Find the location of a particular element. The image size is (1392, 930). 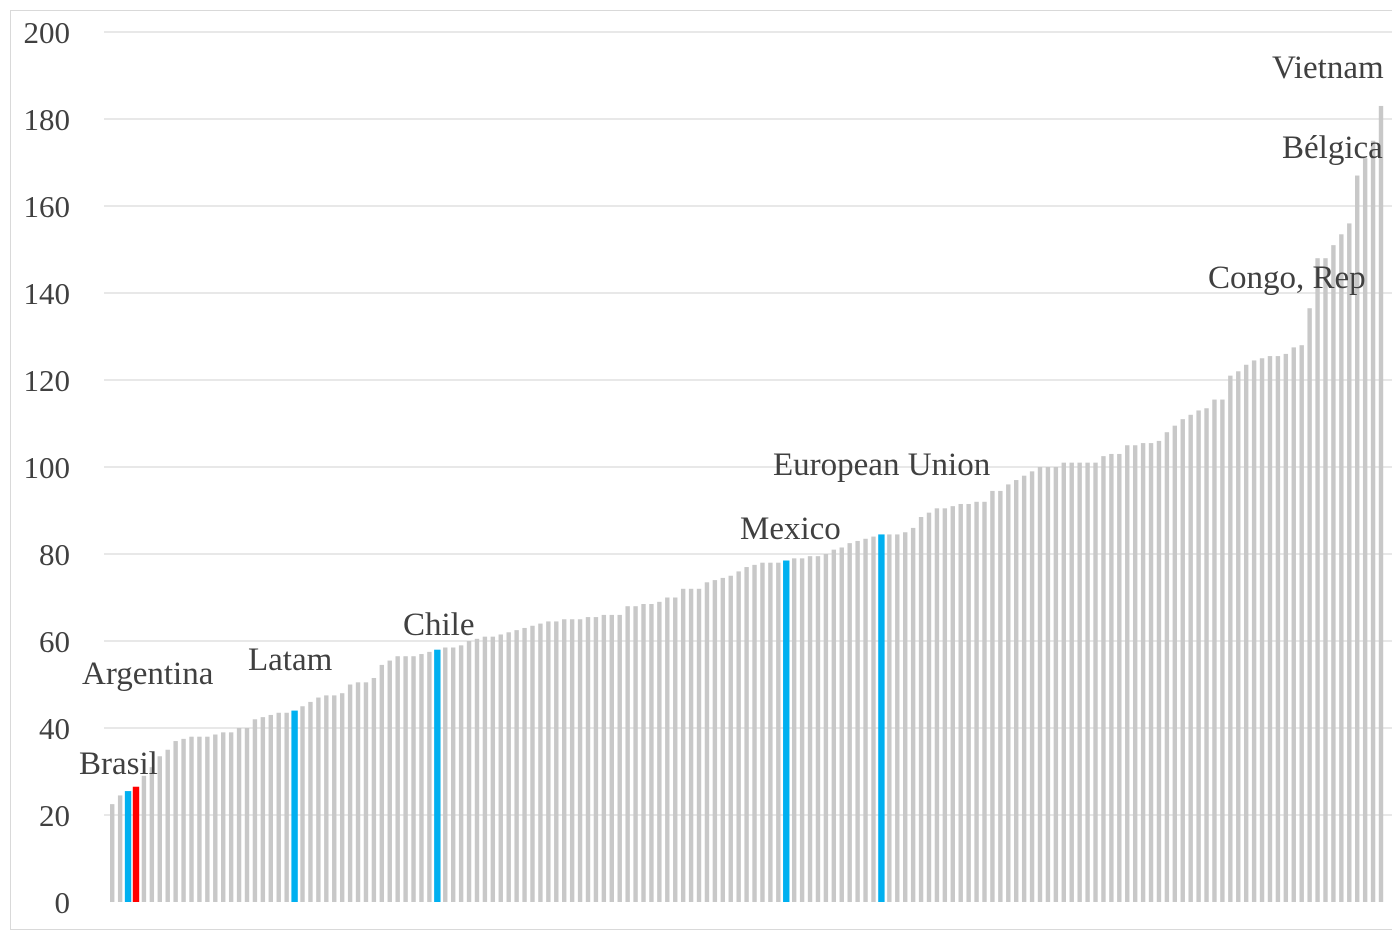

y-tick-label: 0 is located at coordinates (63, 900).